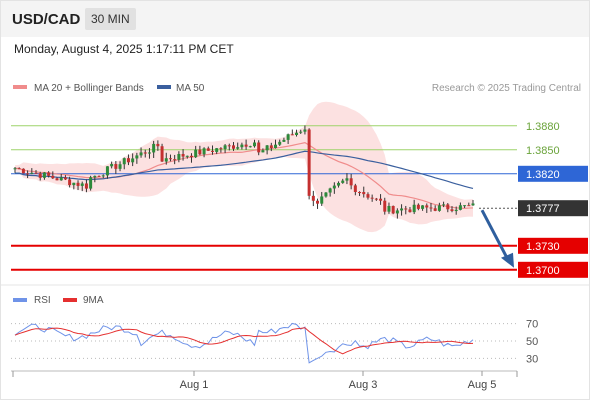 Image resolution: width=590 pixels, height=400 pixels. Describe the element at coordinates (553, 199) in the screenshot. I see `price-level-labels: 1.3880 1.3850 1.3820 1.3777 1.3730 1.3700` at that location.